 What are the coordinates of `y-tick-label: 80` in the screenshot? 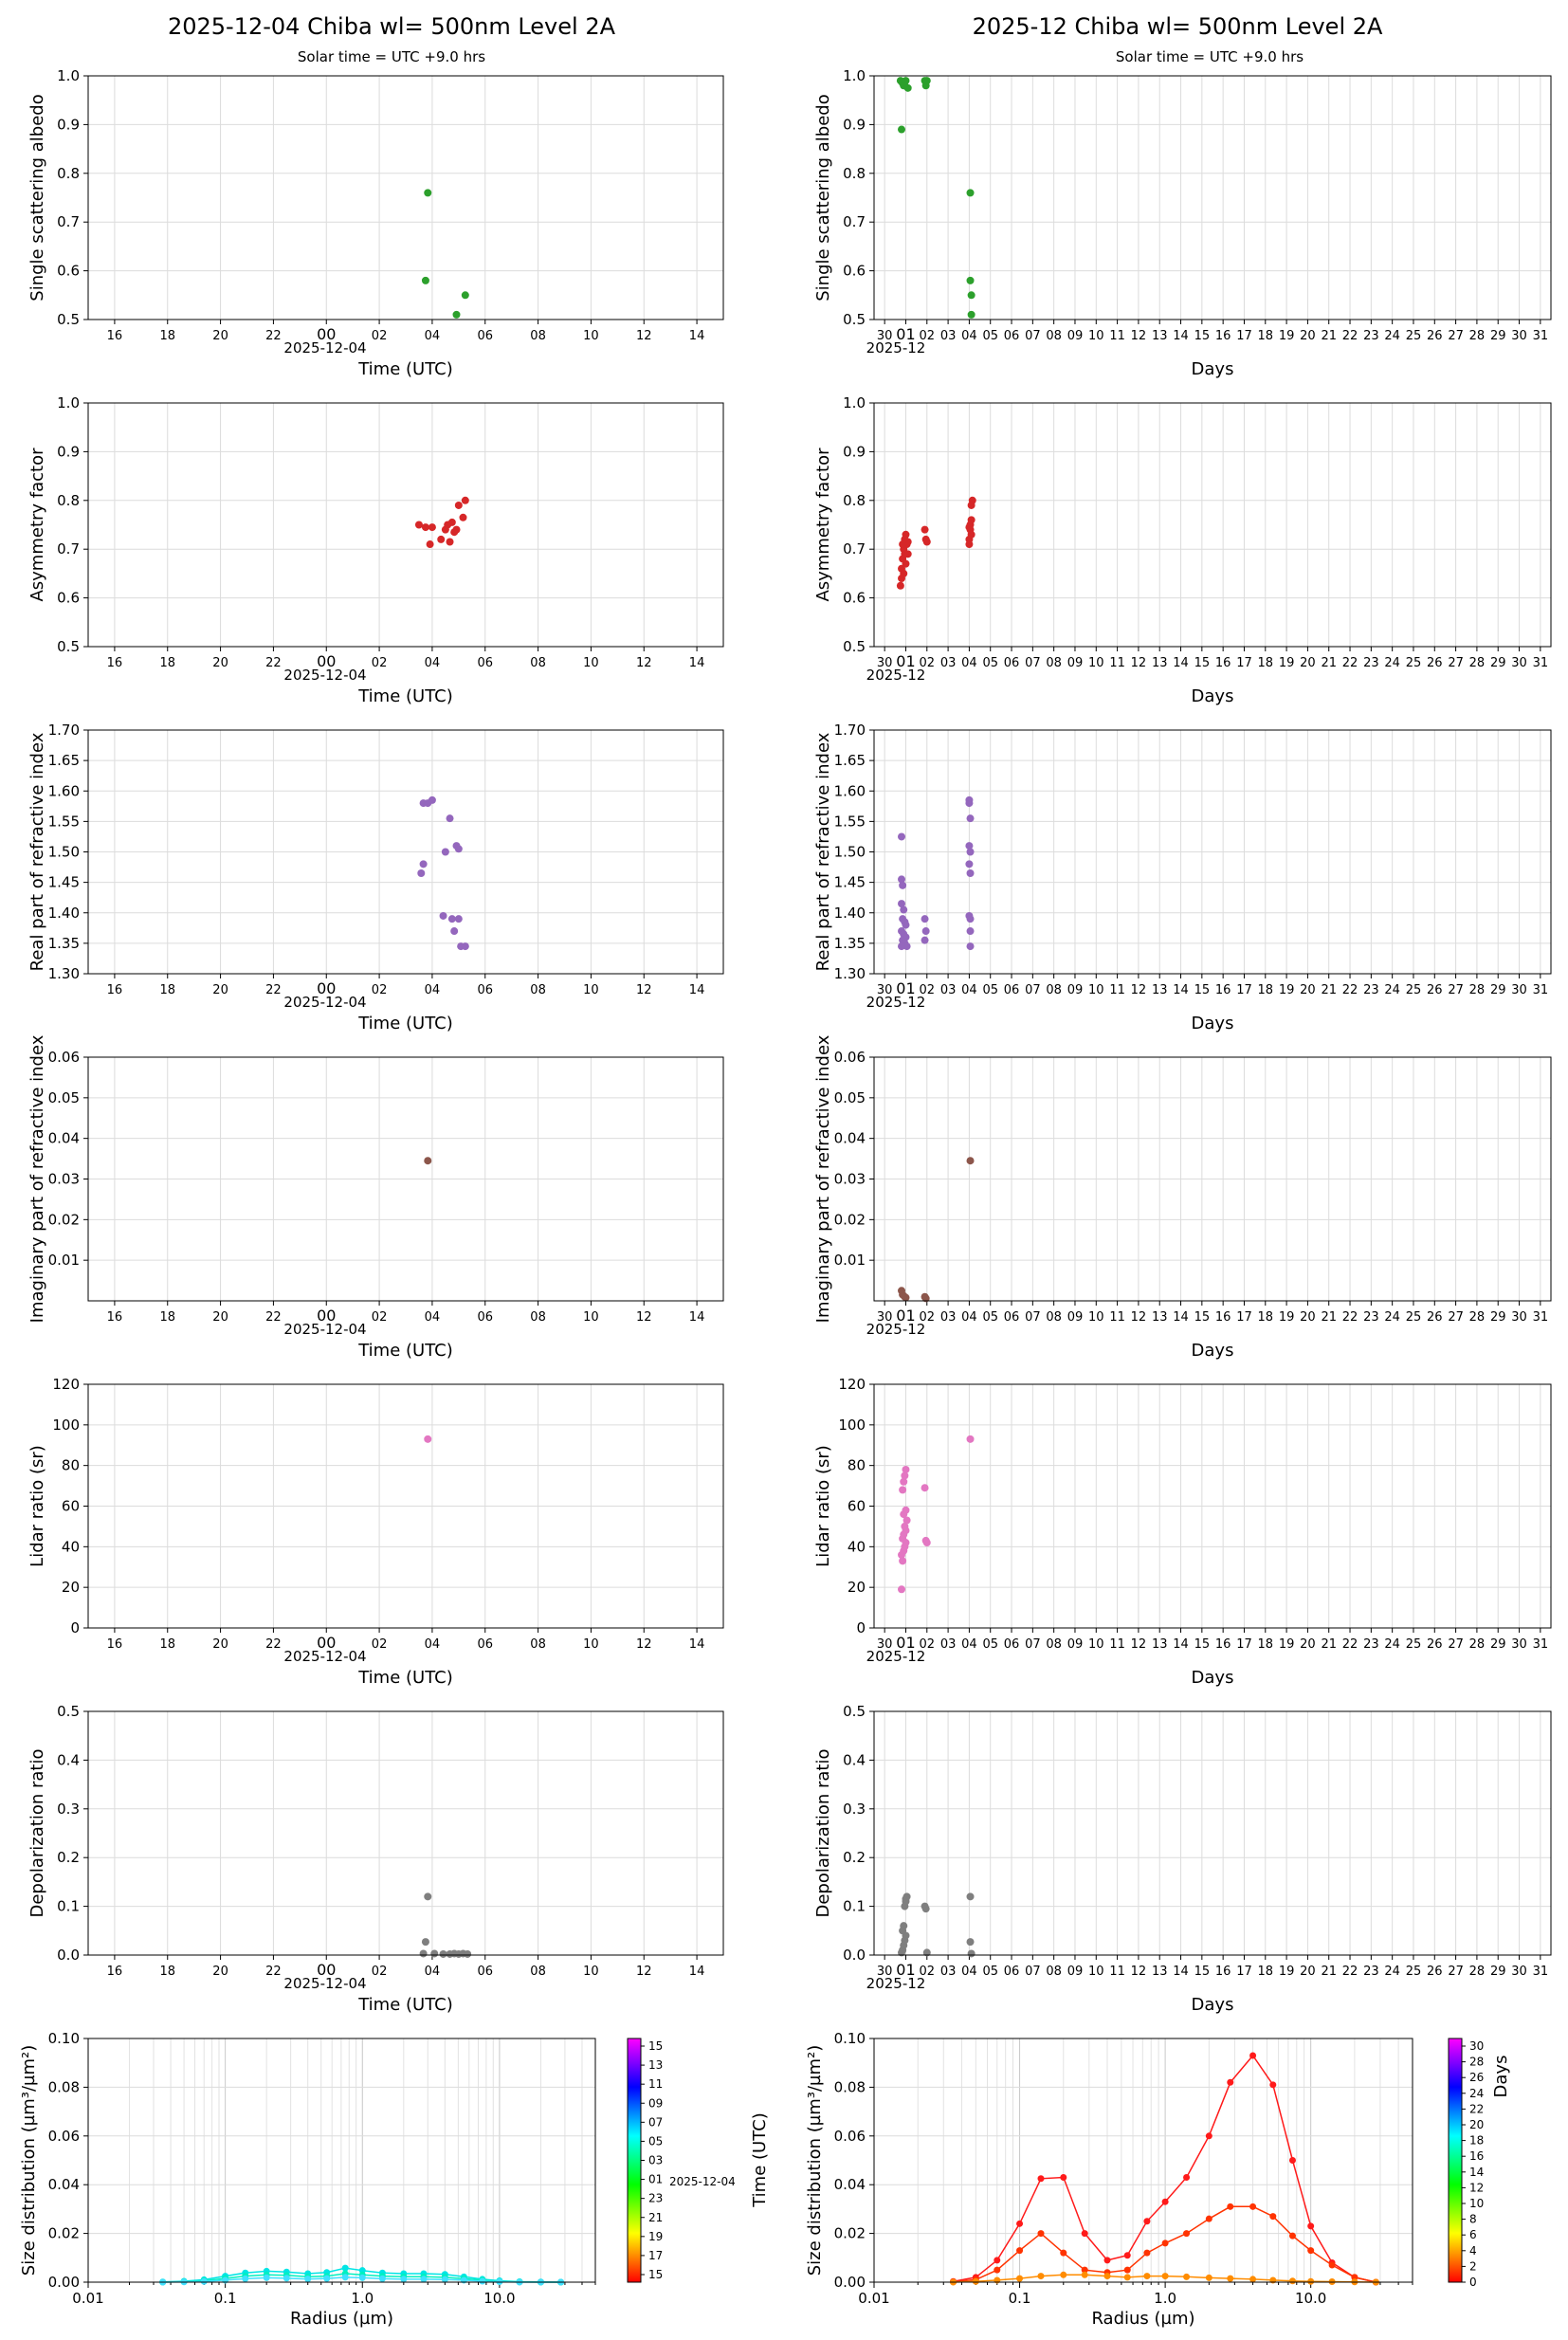 It's located at (857, 1465).